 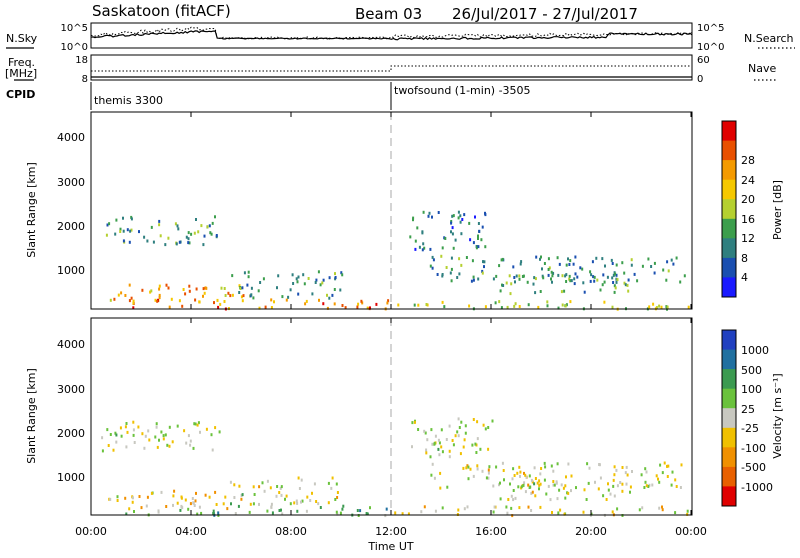 What do you see at coordinates (710, 28) in the screenshot?
I see `count-tick-right-top: 10^5` at bounding box center [710, 28].